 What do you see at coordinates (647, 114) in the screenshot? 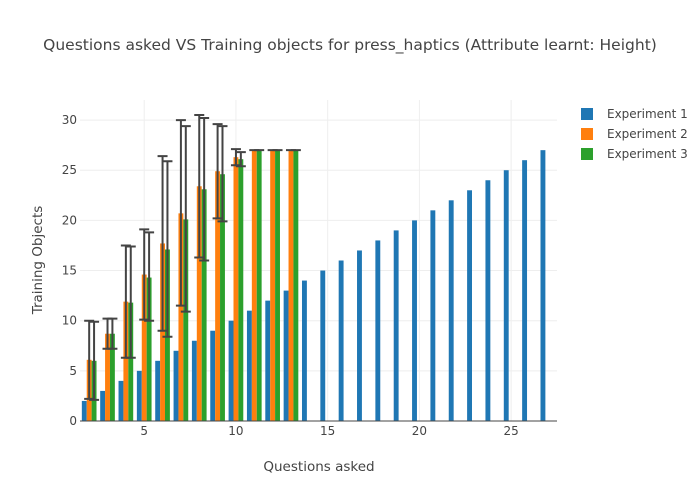
I see `legend-label: Experiment 1` at bounding box center [647, 114].